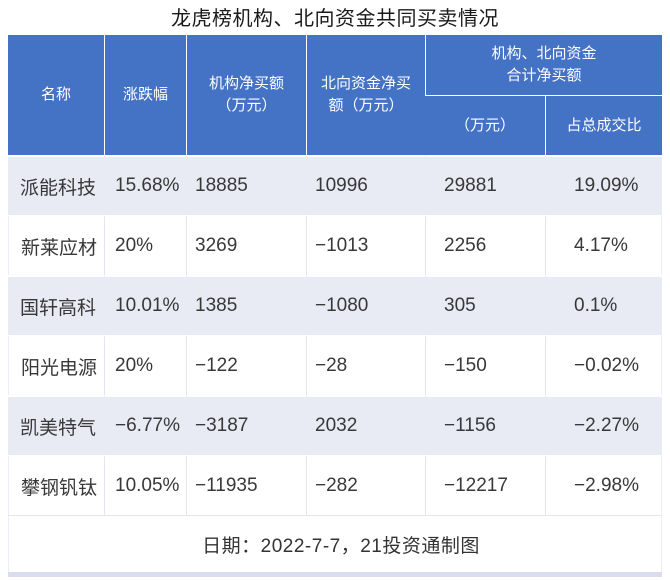  I want to click on combined-amount-cell: −12217, so click(485, 485).